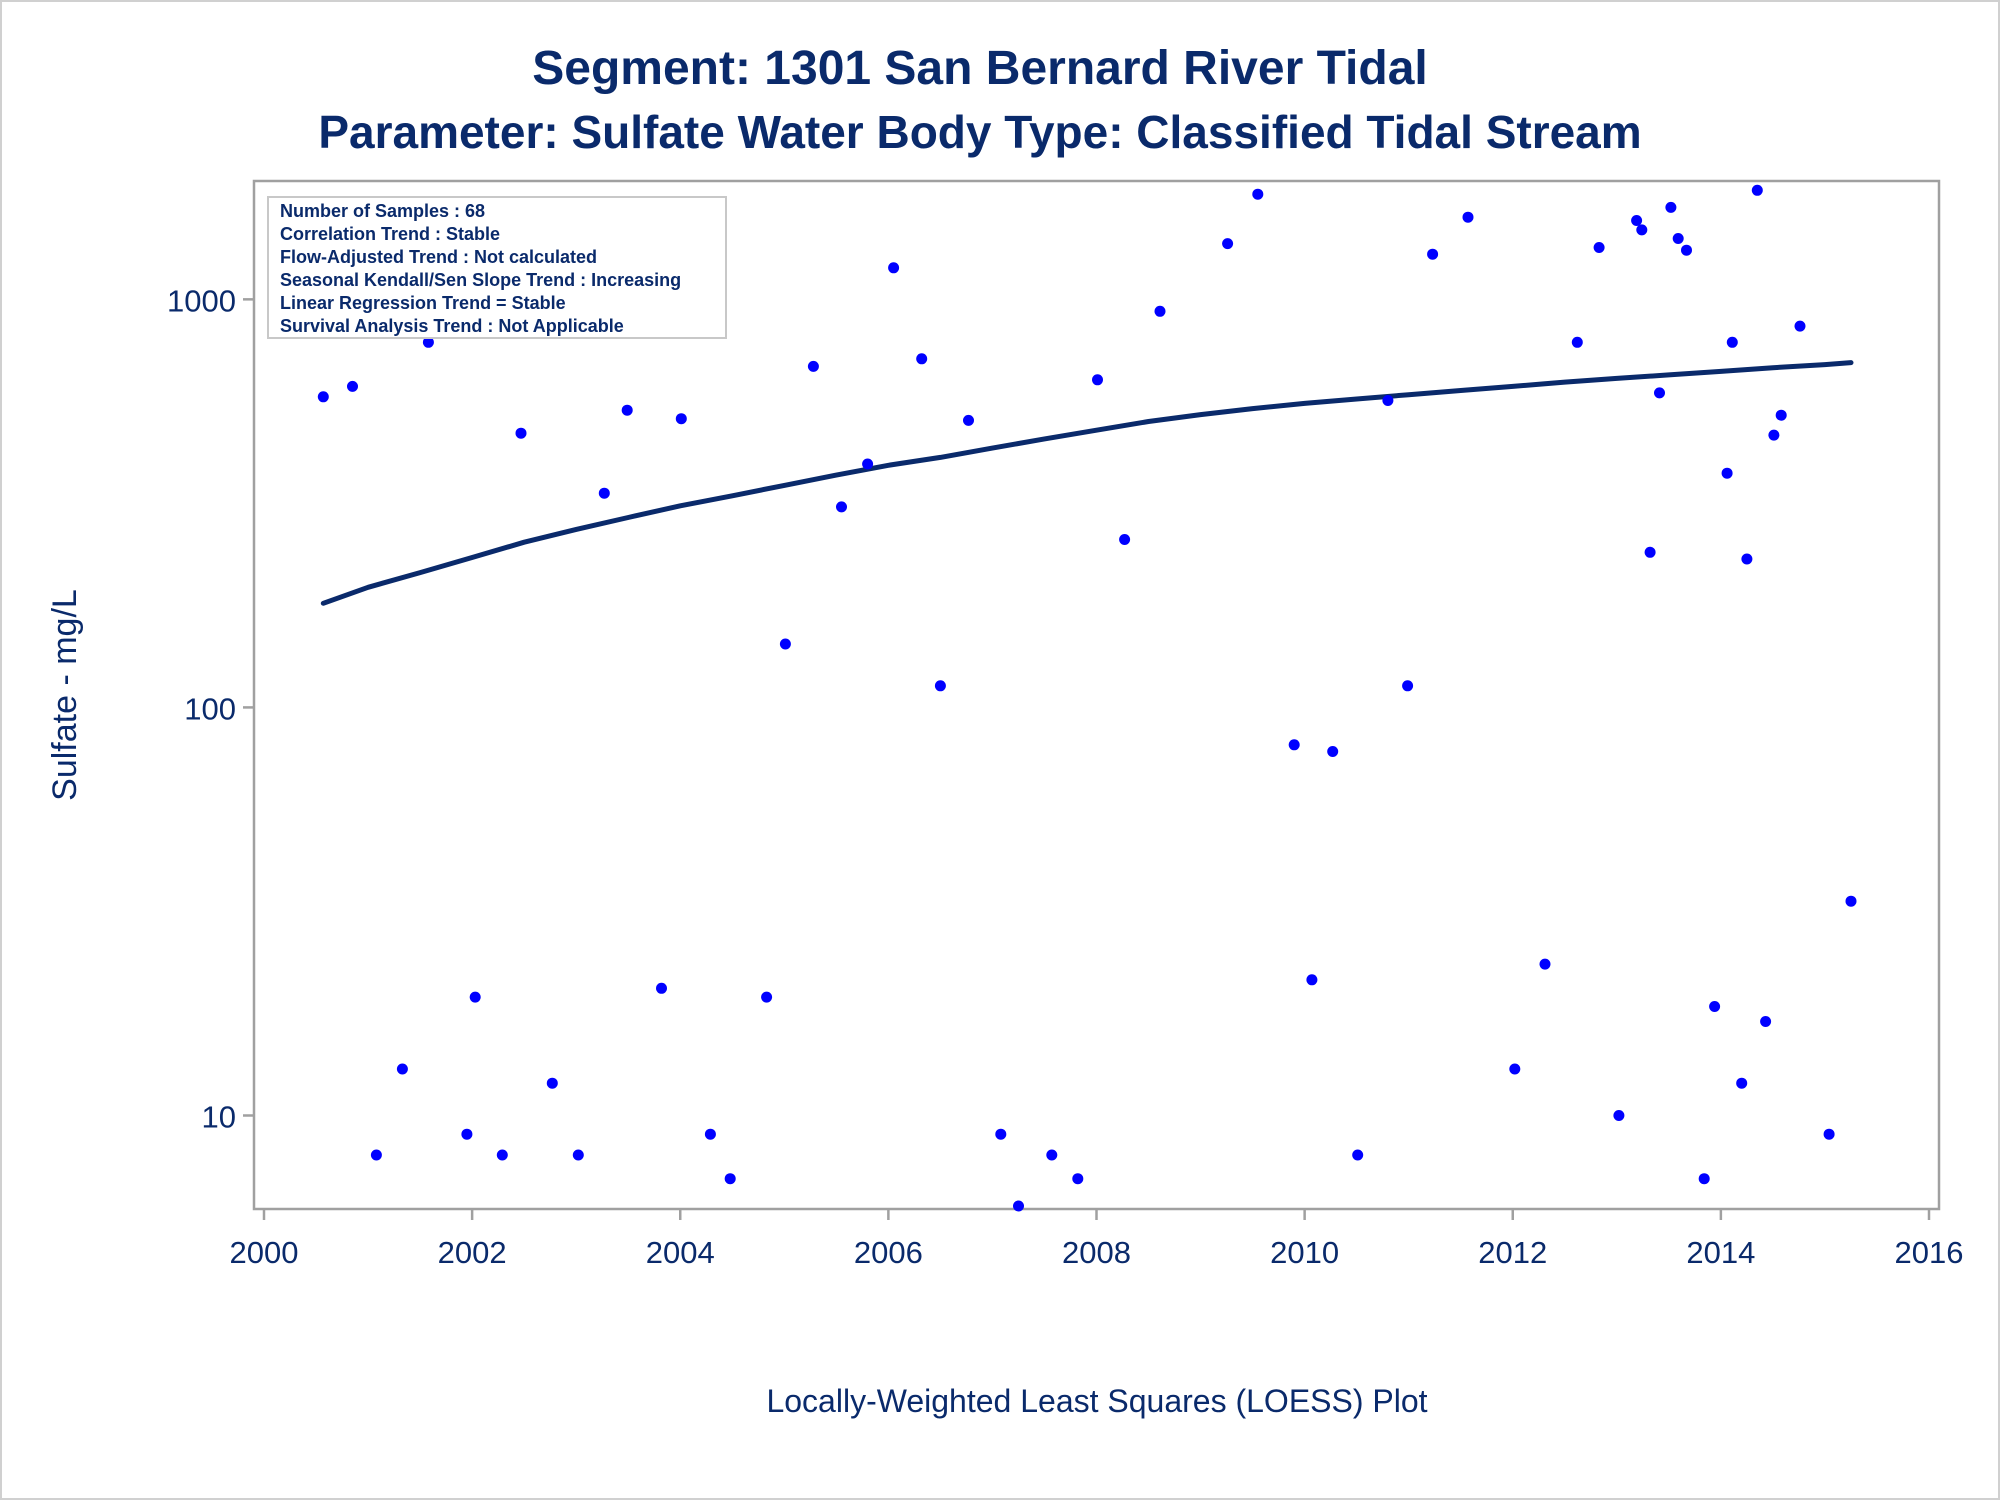  I want to click on stats-line-linear-regression: Linear Regression Trend = Stable, so click(423, 303).